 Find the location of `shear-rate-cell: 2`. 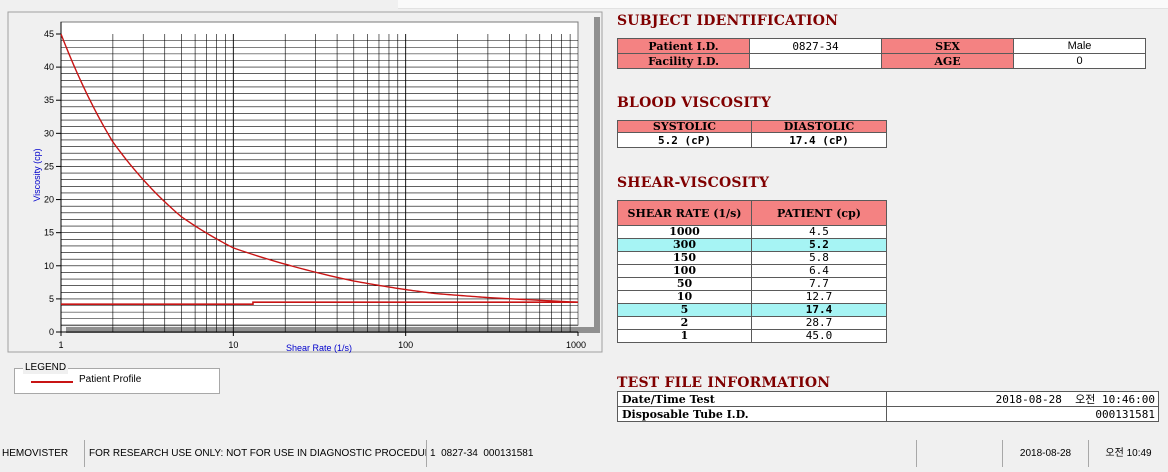

shear-rate-cell: 2 is located at coordinates (684, 323).